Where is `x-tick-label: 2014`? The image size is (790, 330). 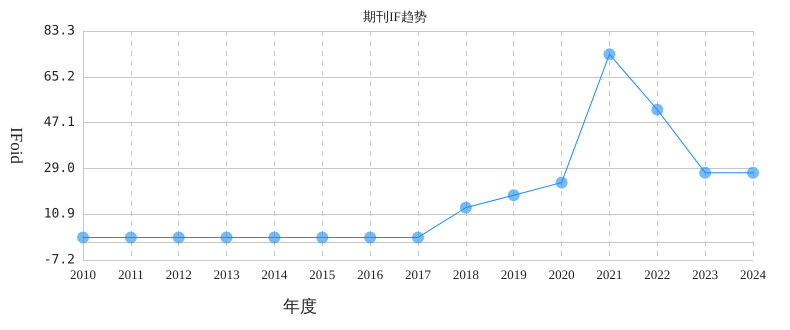 x-tick-label: 2014 is located at coordinates (274, 274).